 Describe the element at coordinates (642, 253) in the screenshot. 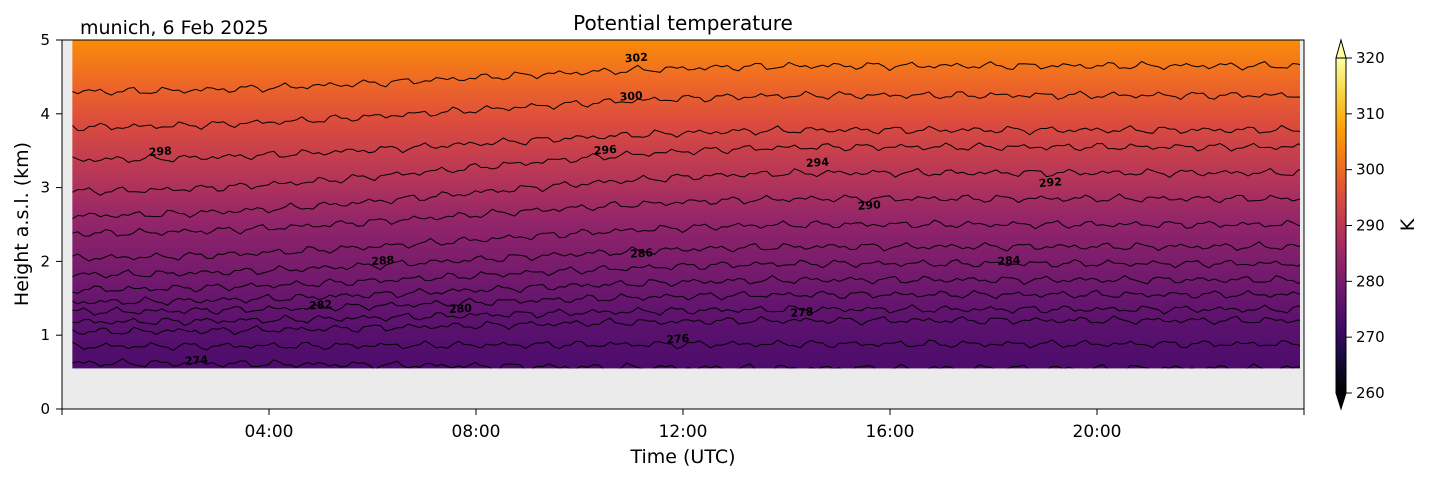

I see `contour-label: 286` at that location.